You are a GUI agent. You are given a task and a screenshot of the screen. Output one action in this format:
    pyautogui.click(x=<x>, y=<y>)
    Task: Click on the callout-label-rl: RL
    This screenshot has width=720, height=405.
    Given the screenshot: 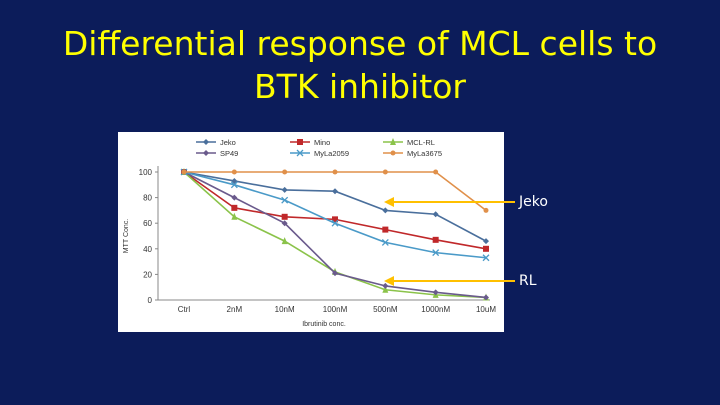 What is the action you would take?
    pyautogui.click(x=528, y=281)
    